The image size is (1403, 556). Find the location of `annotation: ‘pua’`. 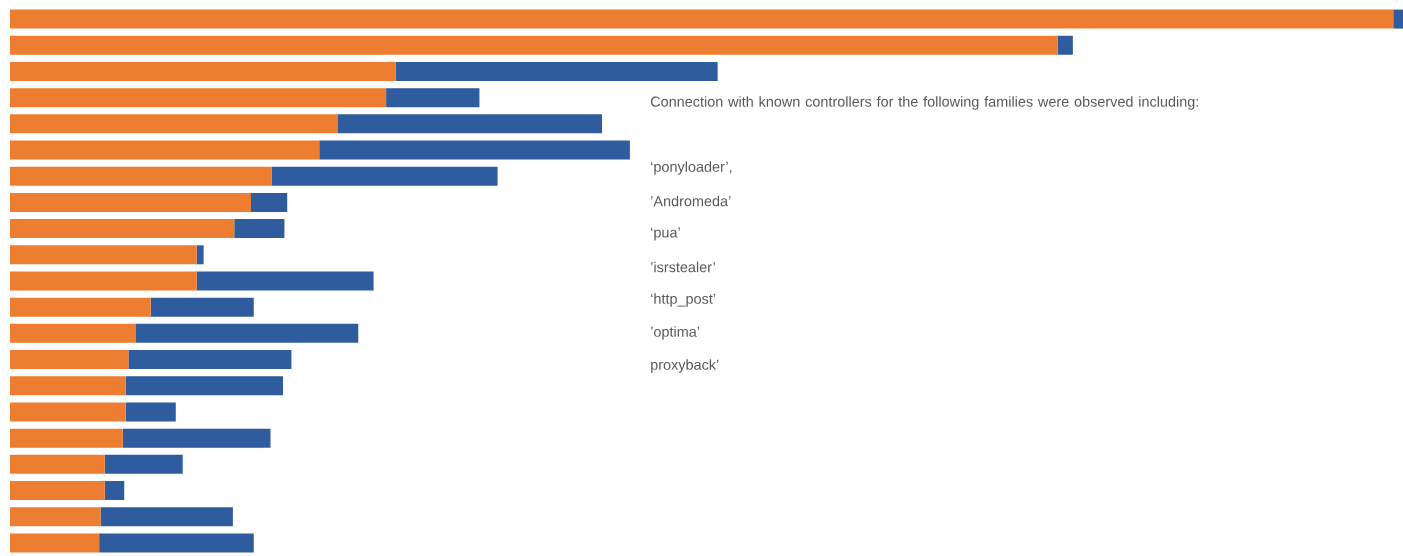

annotation: ‘pua’ is located at coordinates (665, 234).